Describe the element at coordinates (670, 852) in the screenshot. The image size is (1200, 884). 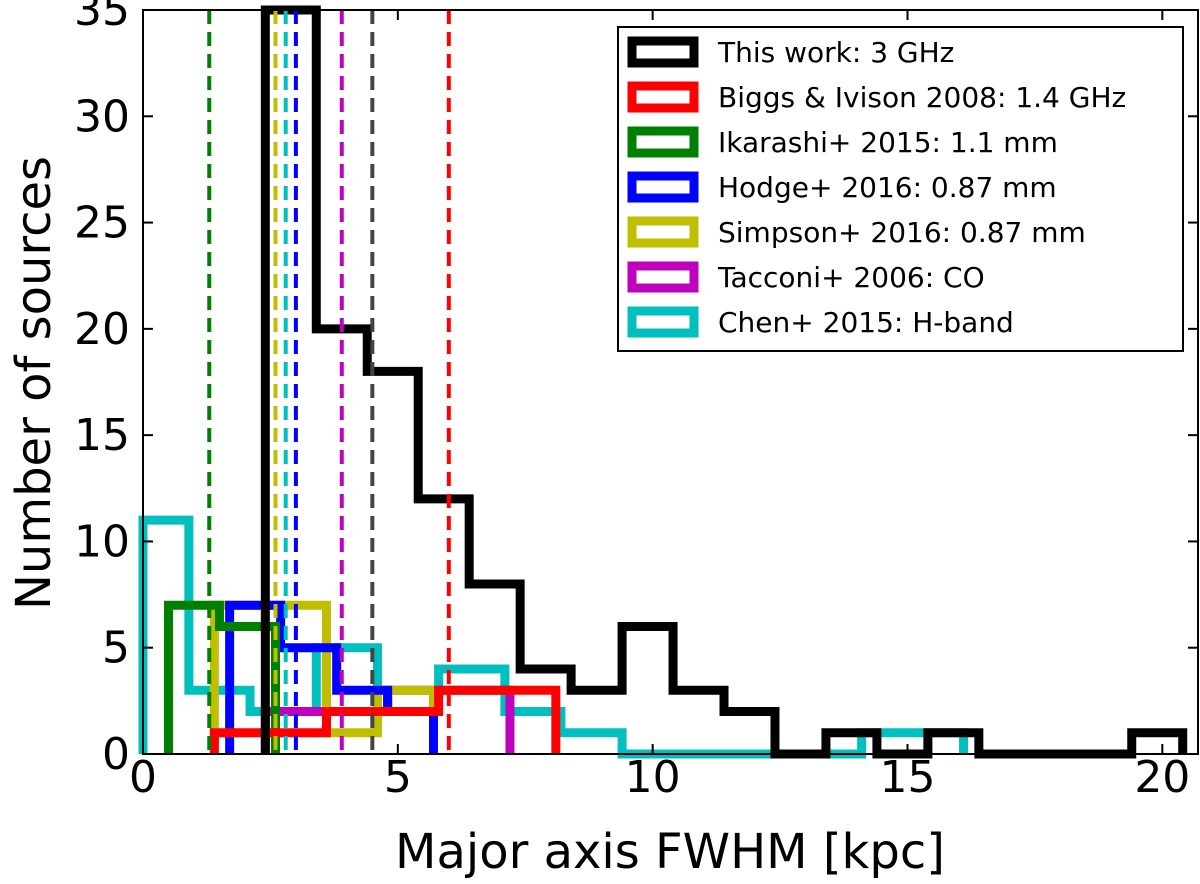
I see `x-axis-label: Major axis FWHM [kpc]` at that location.